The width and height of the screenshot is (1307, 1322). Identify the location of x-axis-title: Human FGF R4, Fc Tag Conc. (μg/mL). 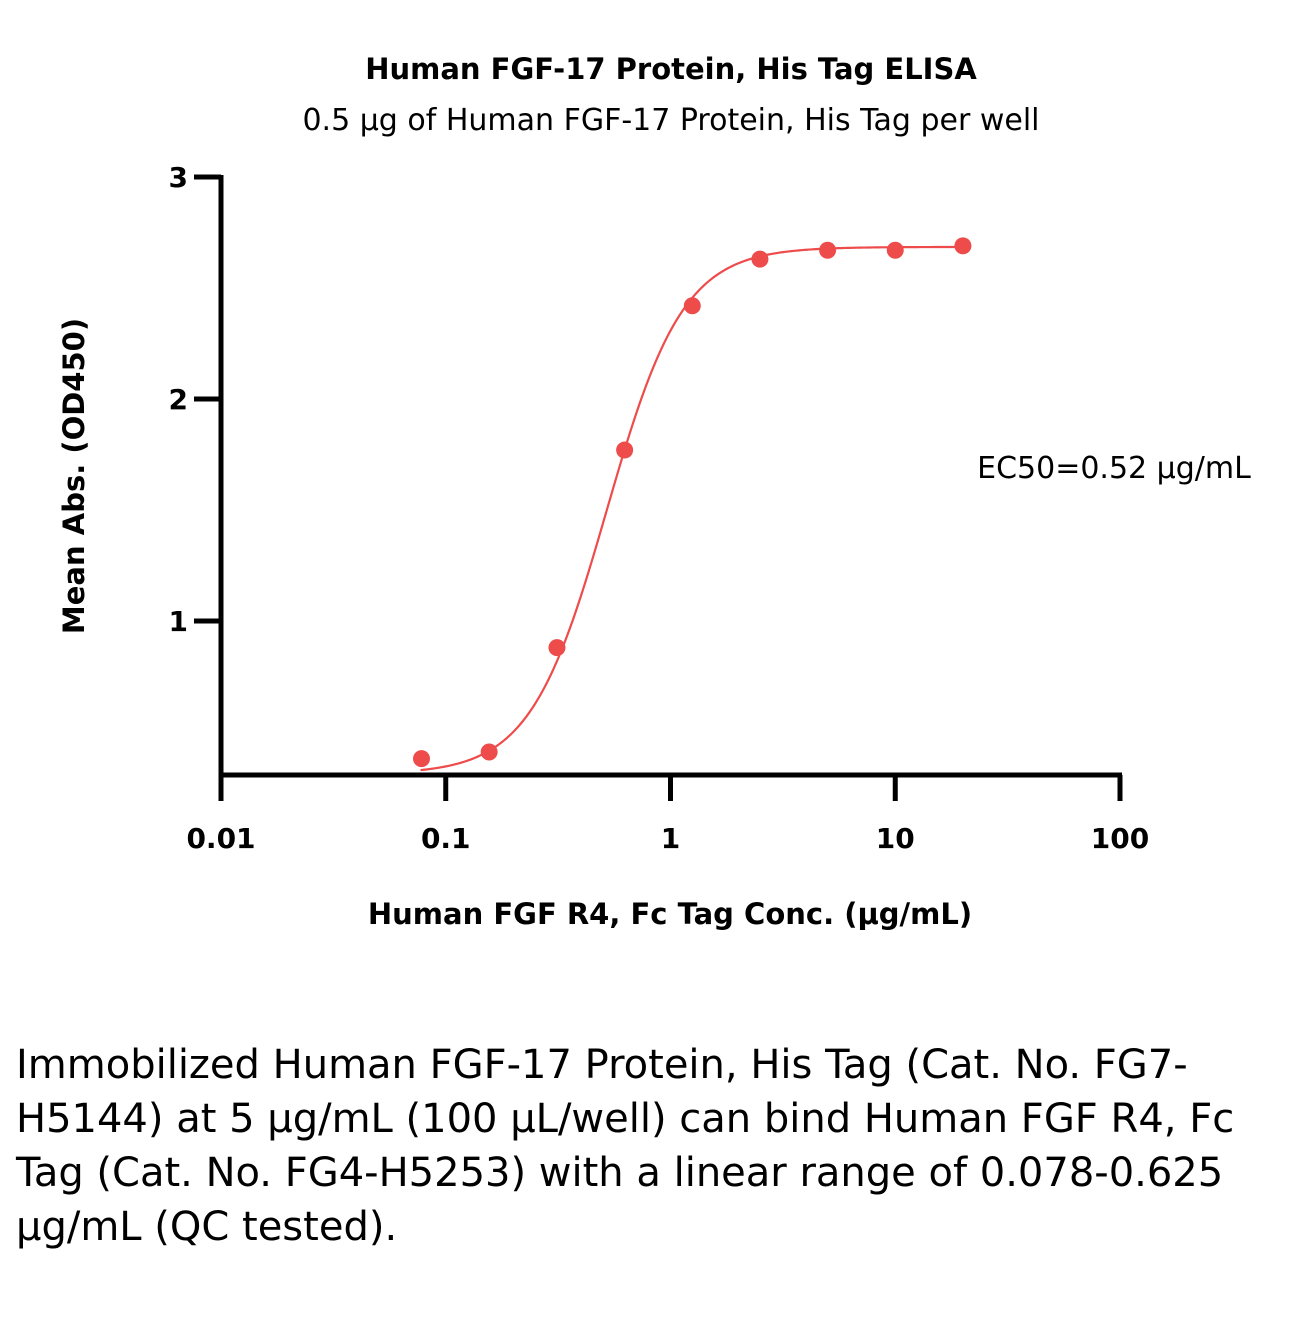
(670, 914).